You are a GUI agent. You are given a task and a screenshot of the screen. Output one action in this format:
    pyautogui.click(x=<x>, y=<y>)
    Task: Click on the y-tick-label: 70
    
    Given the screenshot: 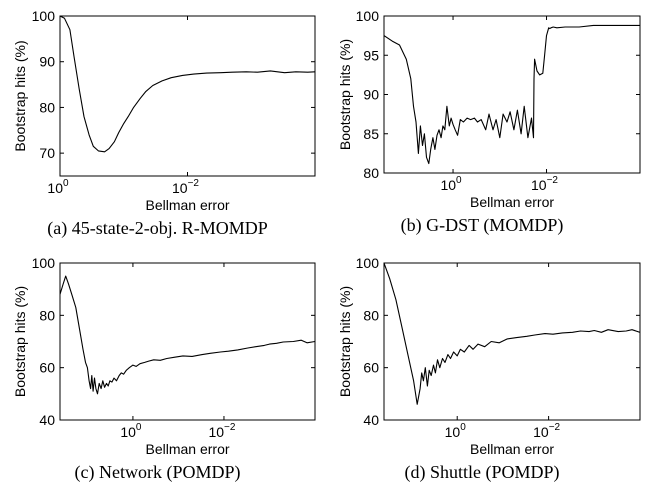 What is the action you would take?
    pyautogui.click(x=47, y=153)
    